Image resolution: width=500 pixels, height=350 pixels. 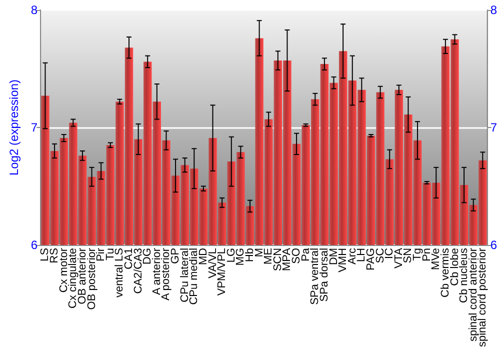 What do you see at coordinates (250, 255) in the screenshot?
I see `x-tick-label: Hb` at bounding box center [250, 255].